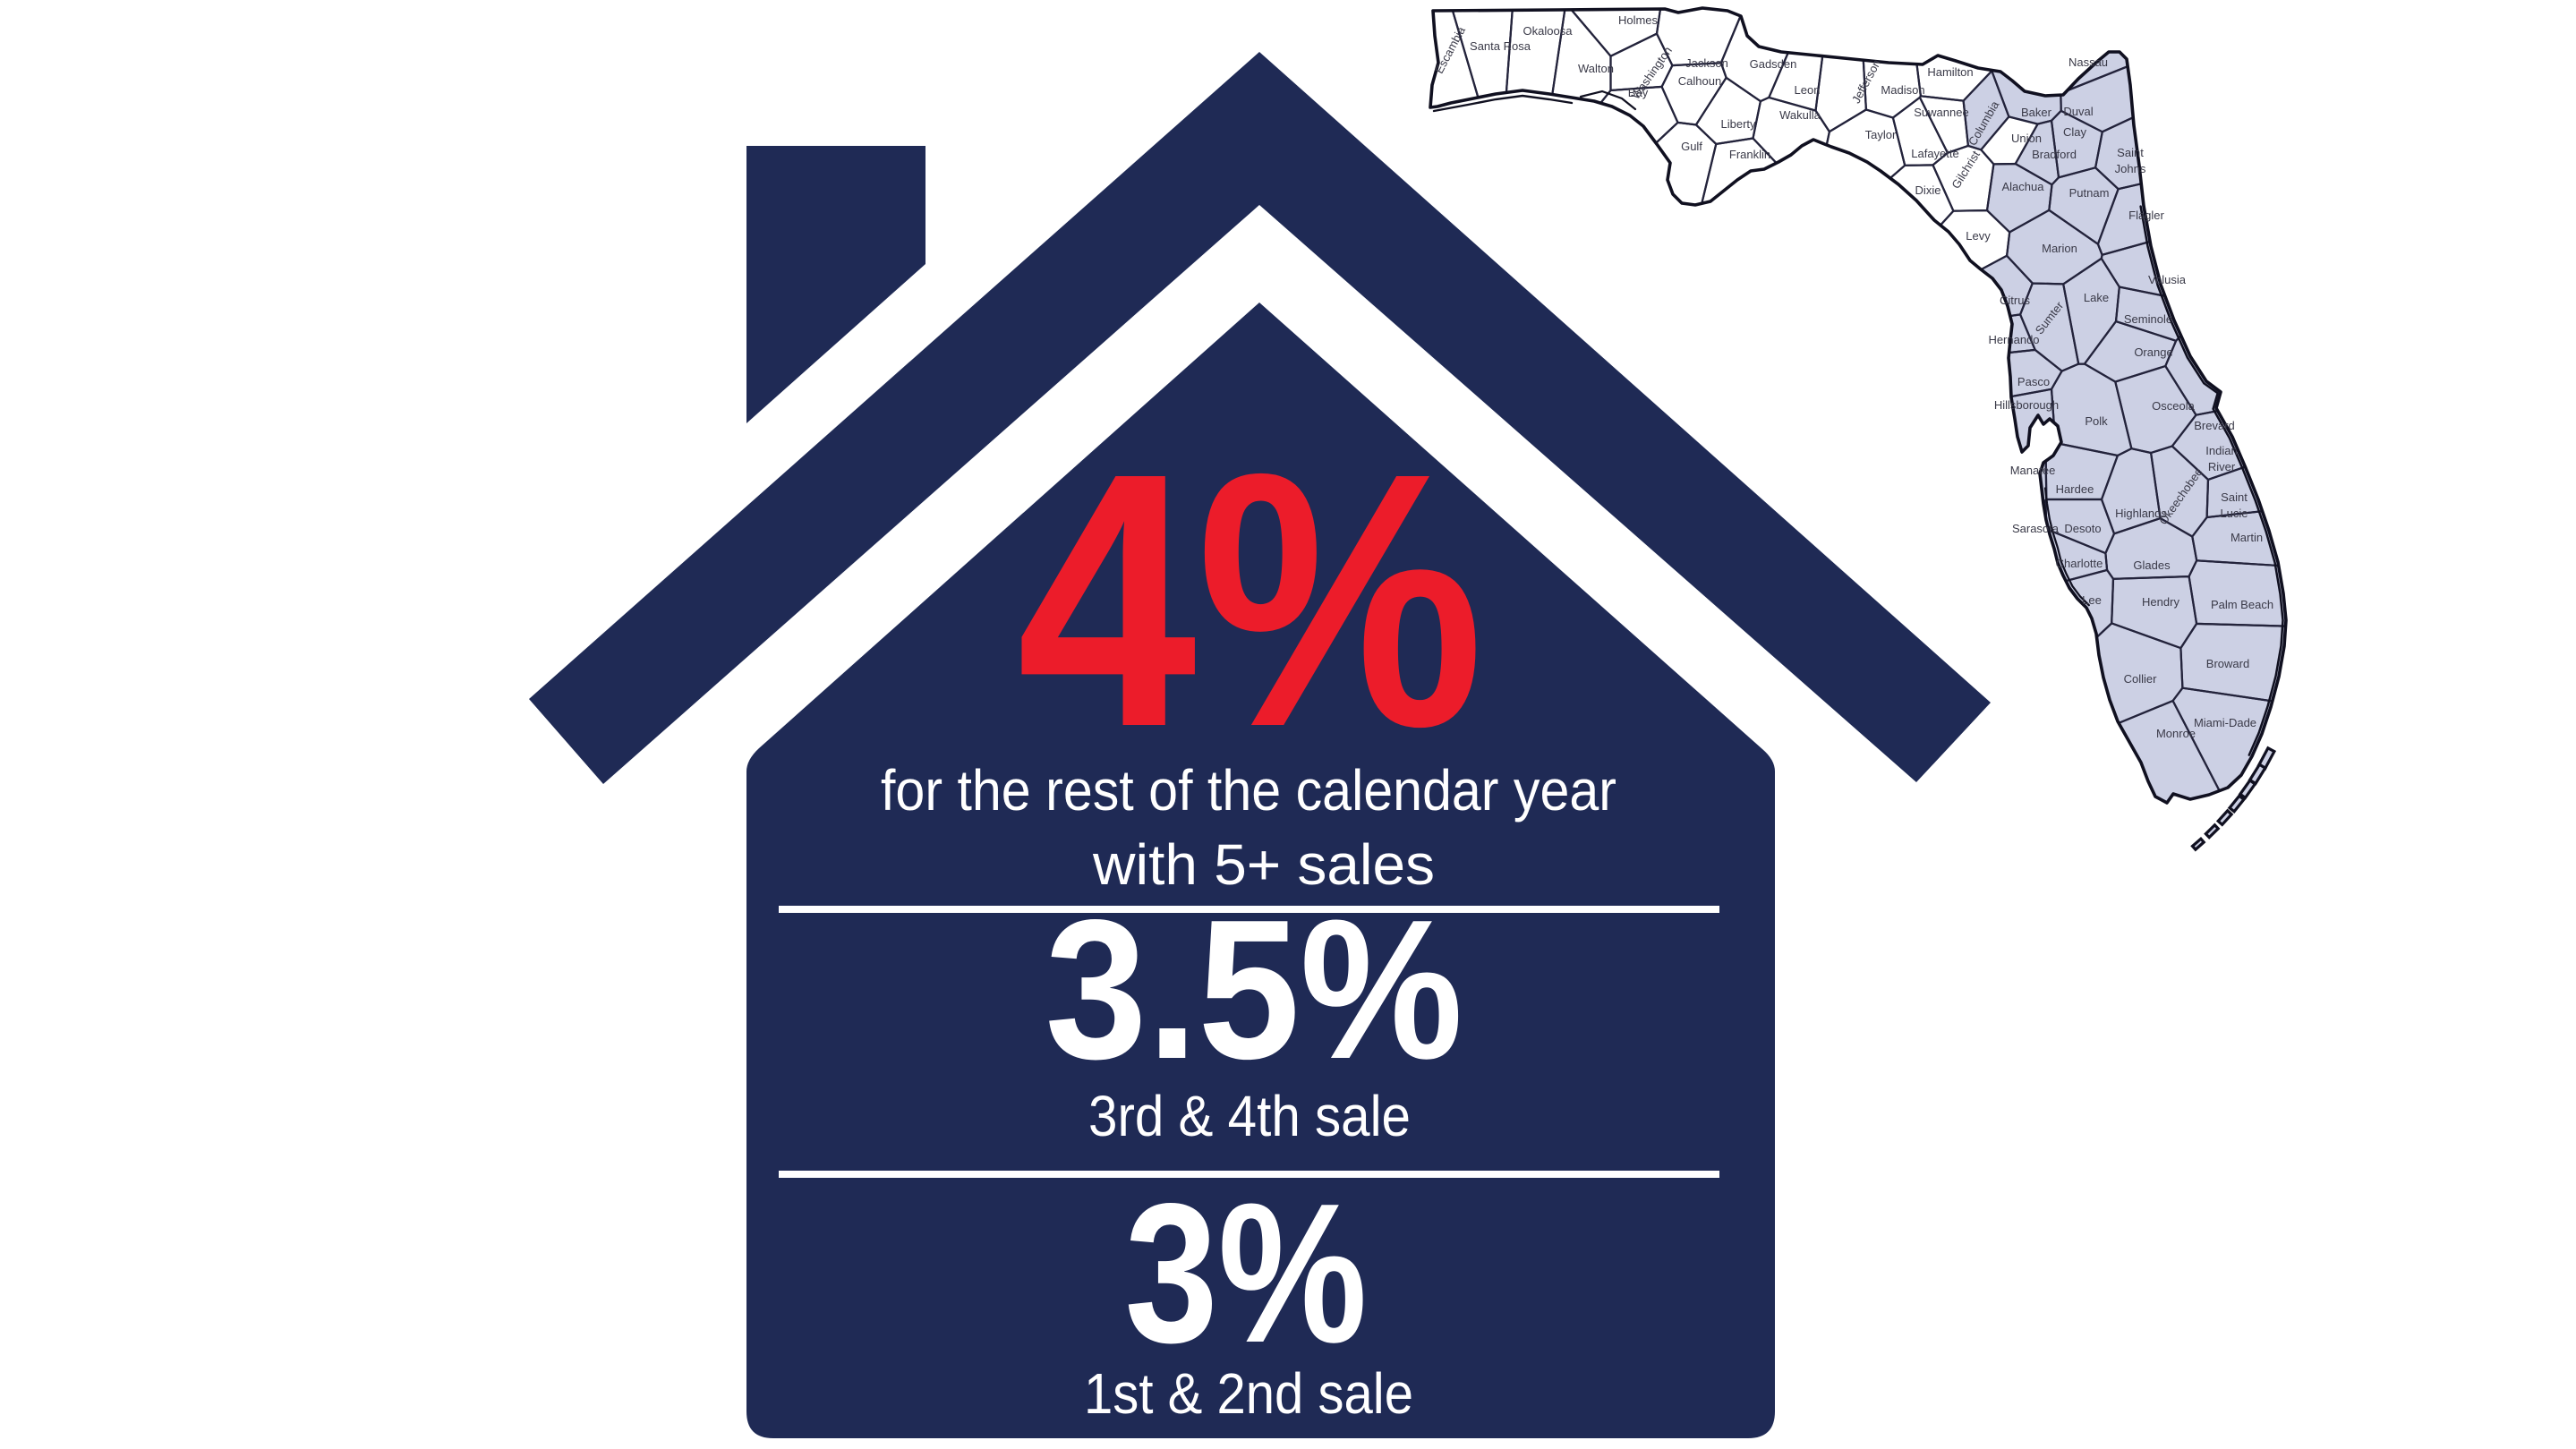 The width and height of the screenshot is (2576, 1449). What do you see at coordinates (2242, 604) in the screenshot?
I see `svg-text: Palm Beach` at bounding box center [2242, 604].